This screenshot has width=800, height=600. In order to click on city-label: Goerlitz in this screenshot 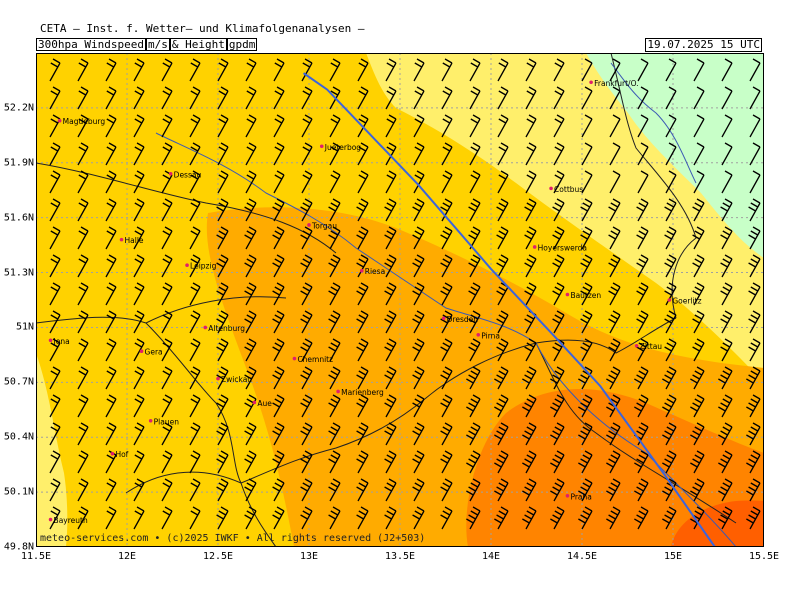, I will do `click(686, 301)`.